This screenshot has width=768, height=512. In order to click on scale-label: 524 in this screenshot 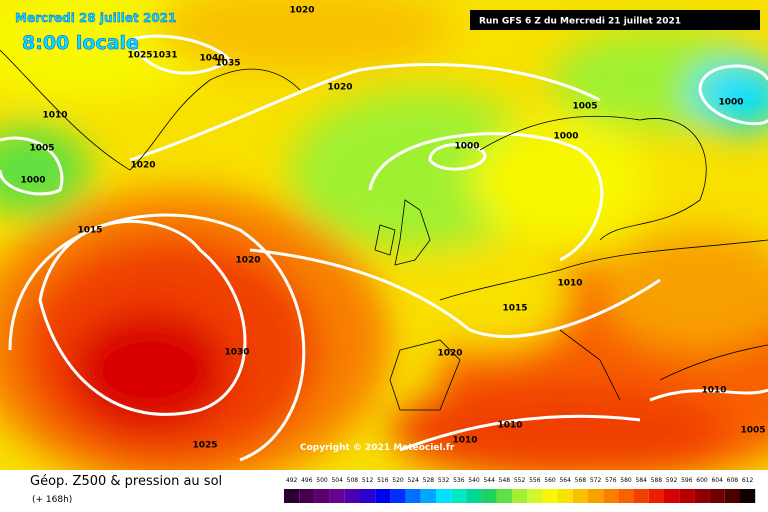, I will do `click(413, 480)`.